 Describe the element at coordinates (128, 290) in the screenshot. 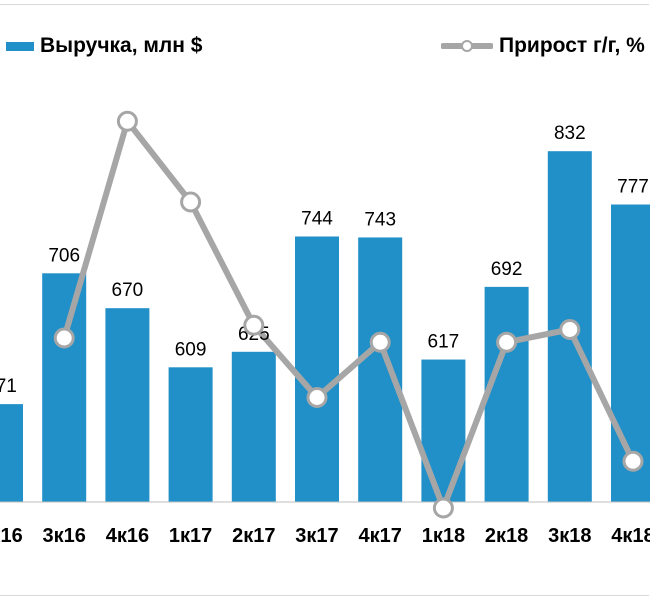

I see `data-label-4к16: 670` at that location.